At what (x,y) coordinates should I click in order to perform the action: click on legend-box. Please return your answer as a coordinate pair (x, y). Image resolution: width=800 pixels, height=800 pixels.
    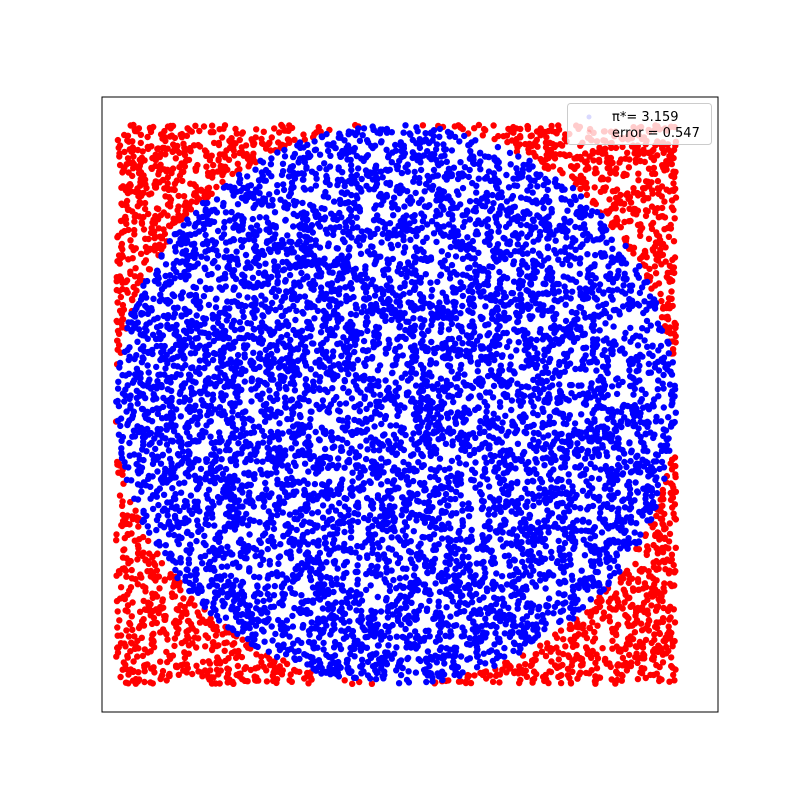
    Looking at the image, I should click on (639, 124).